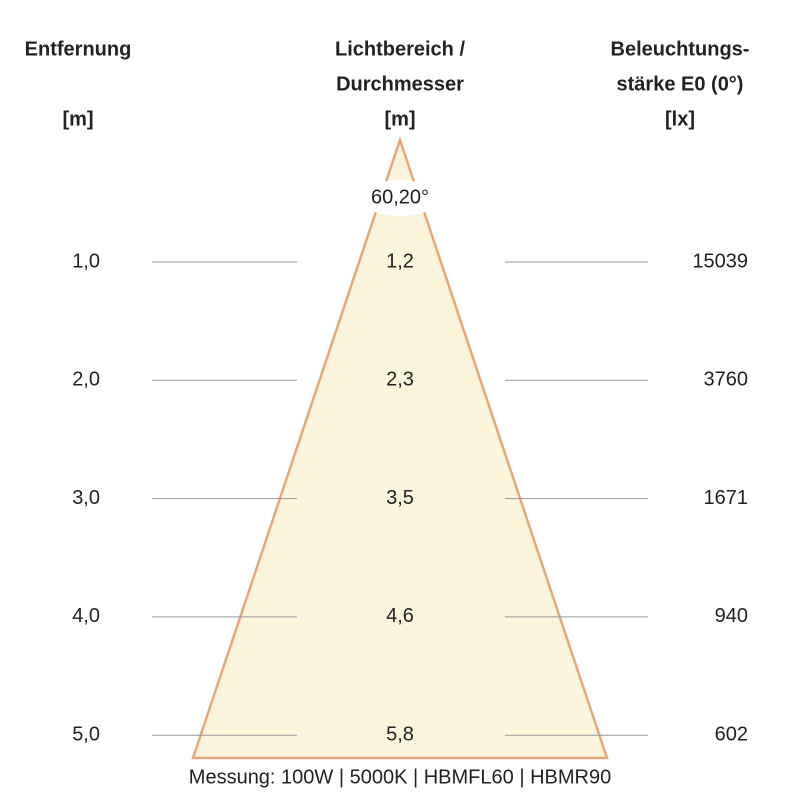  What do you see at coordinates (400, 261) in the screenshot?
I see `diameter: 1,2` at bounding box center [400, 261].